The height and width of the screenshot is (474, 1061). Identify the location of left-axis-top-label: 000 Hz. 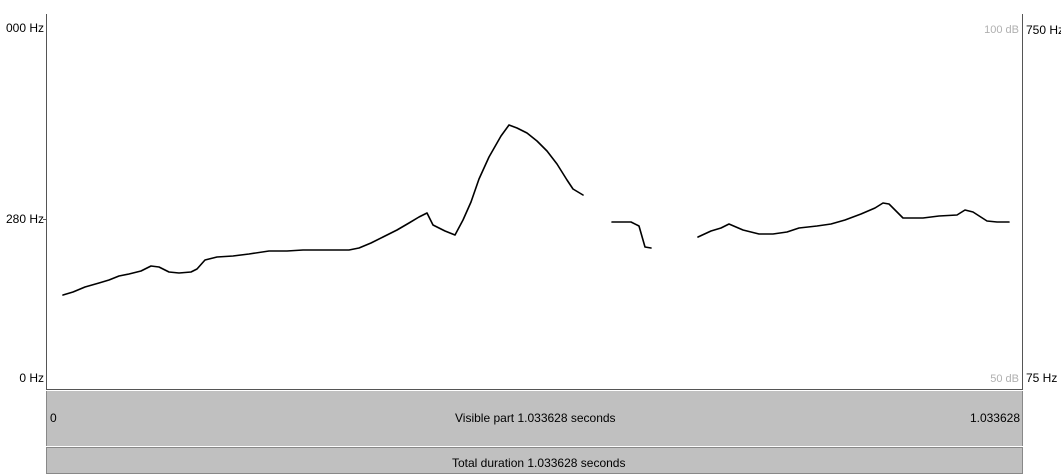
(24, 28).